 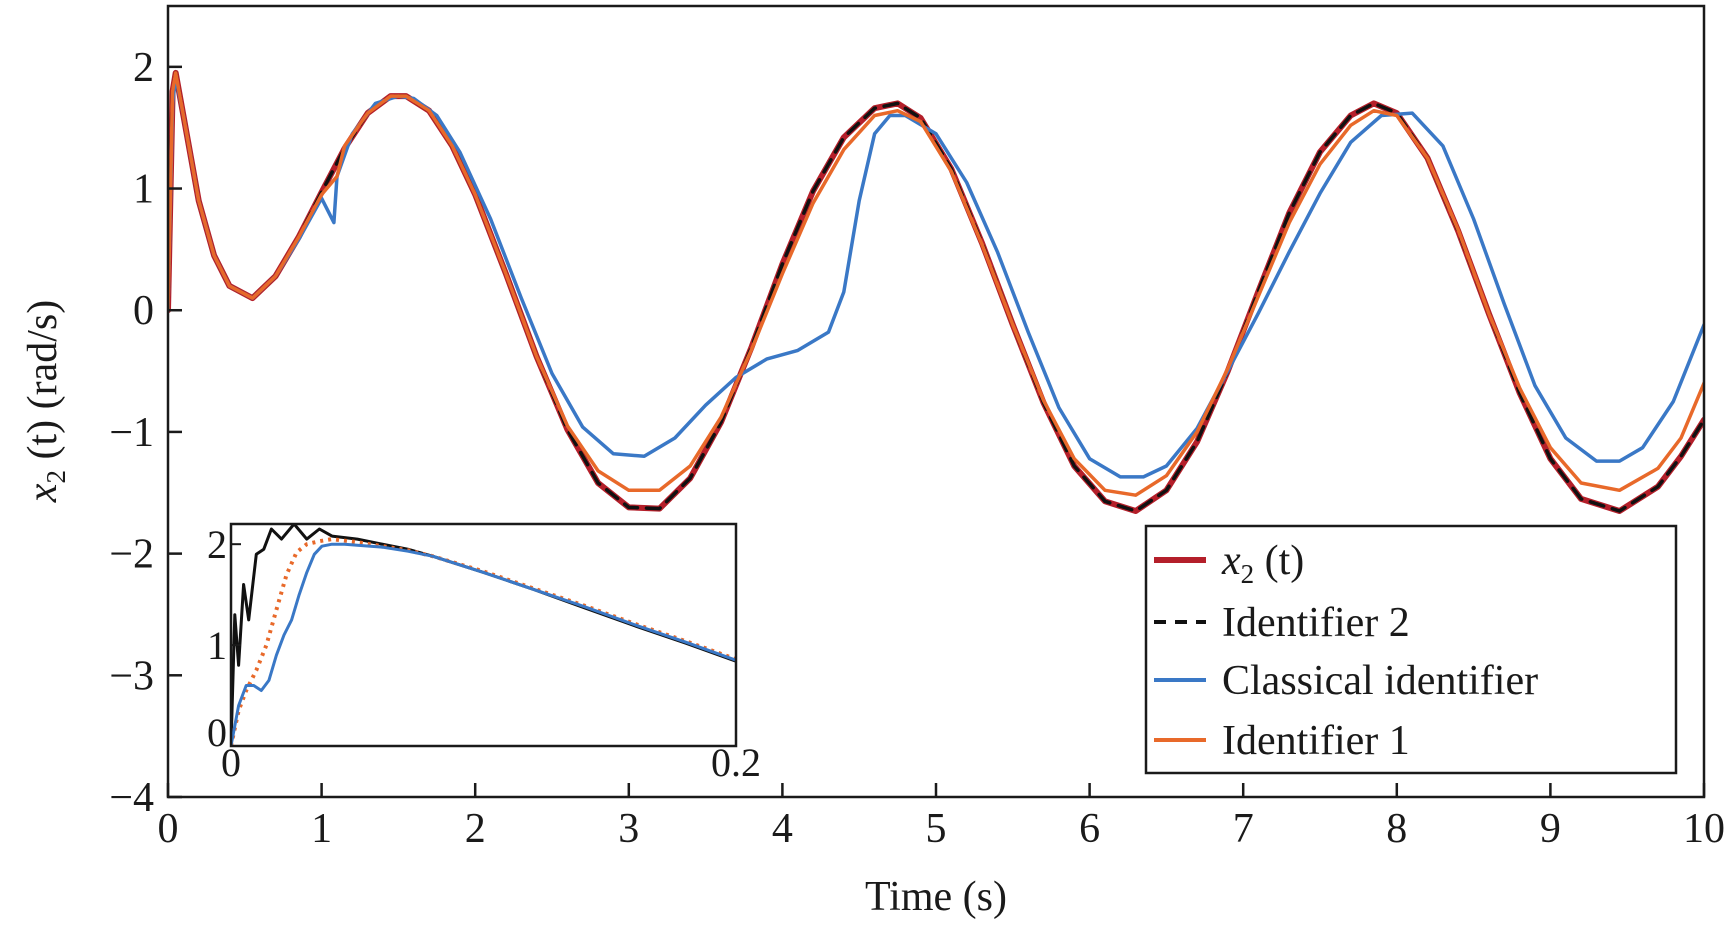 I want to click on x-axis-title: Time (s), so click(x=936, y=897).